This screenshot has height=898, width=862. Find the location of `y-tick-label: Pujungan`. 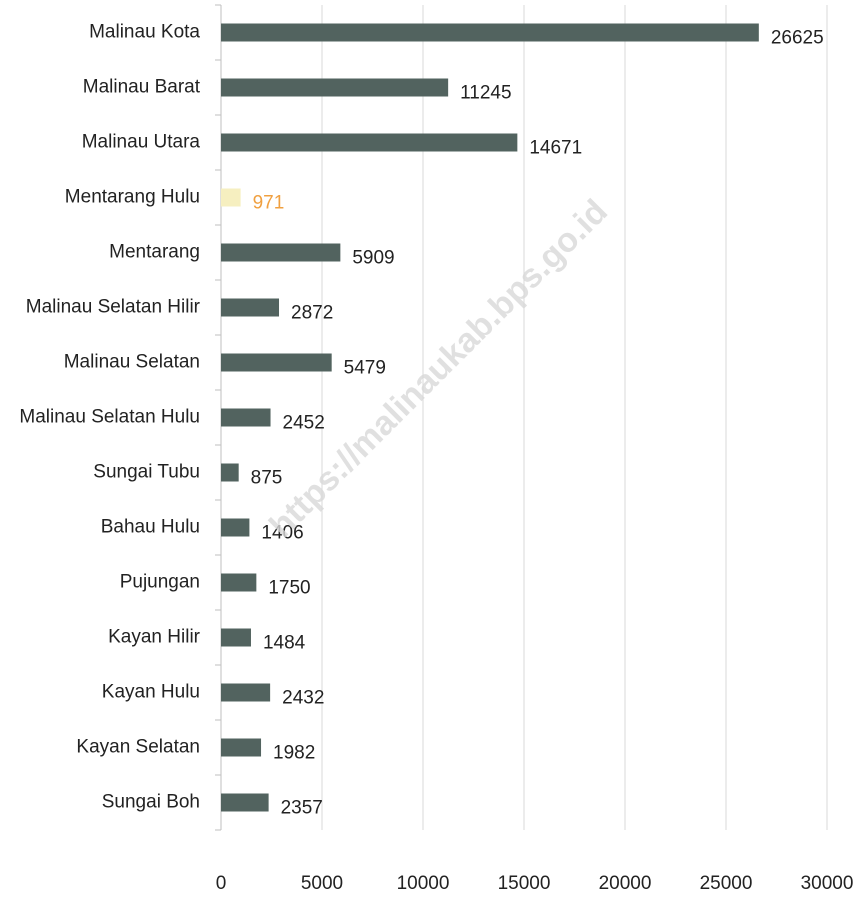

y-tick-label: Pujungan is located at coordinates (160, 582).